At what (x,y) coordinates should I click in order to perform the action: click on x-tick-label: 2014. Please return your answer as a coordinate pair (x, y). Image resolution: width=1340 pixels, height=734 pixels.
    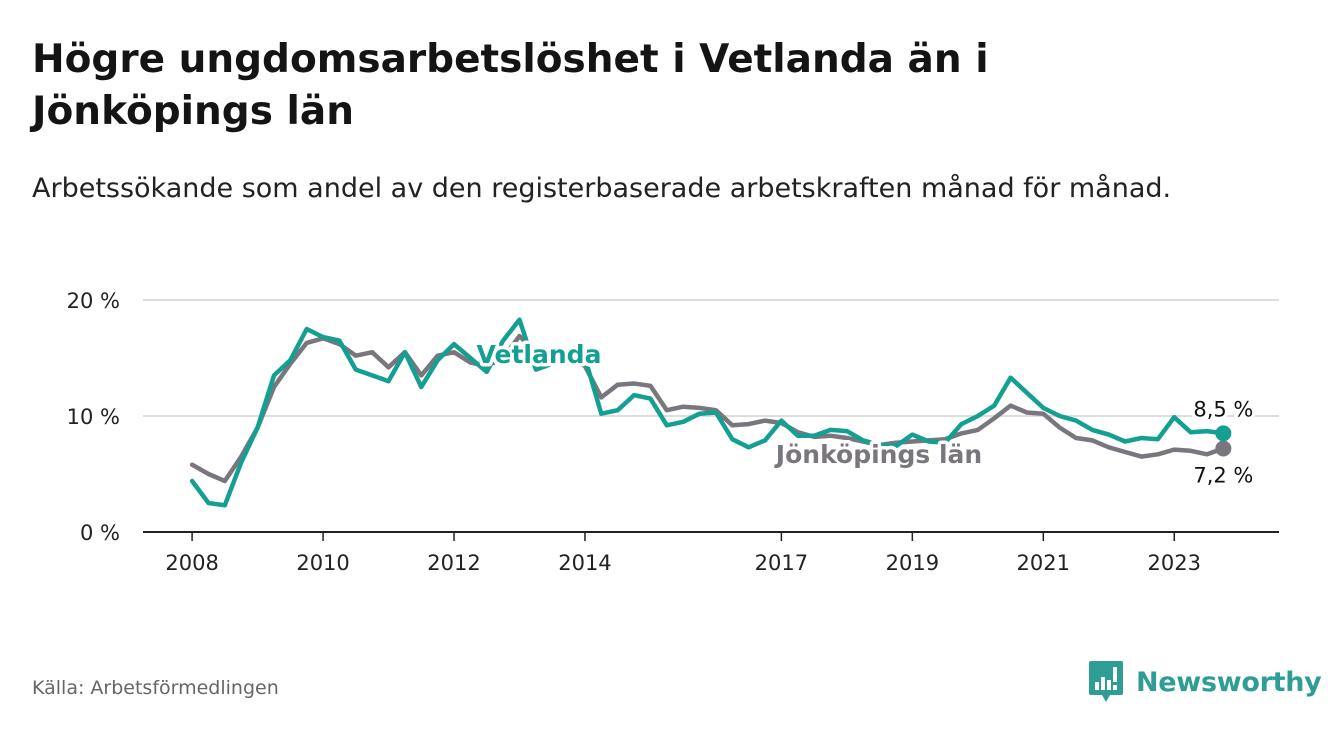
    Looking at the image, I should click on (584, 563).